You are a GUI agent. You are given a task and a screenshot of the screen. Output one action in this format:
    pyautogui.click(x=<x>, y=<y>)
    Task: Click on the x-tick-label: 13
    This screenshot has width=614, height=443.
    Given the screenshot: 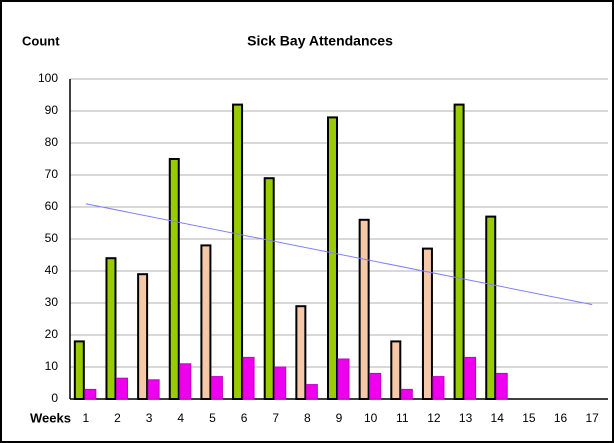 What is the action you would take?
    pyautogui.click(x=466, y=418)
    